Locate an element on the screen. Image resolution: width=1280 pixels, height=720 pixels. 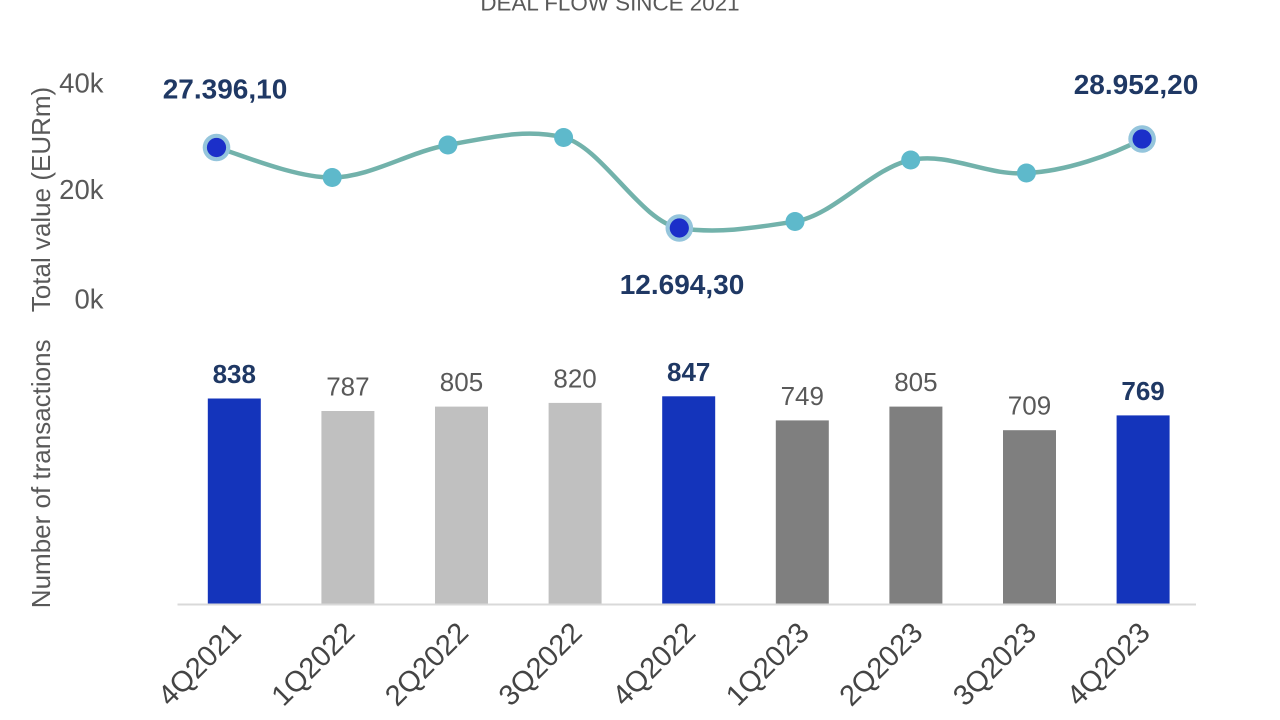
svg-text: 27.396,10 is located at coordinates (225, 89).